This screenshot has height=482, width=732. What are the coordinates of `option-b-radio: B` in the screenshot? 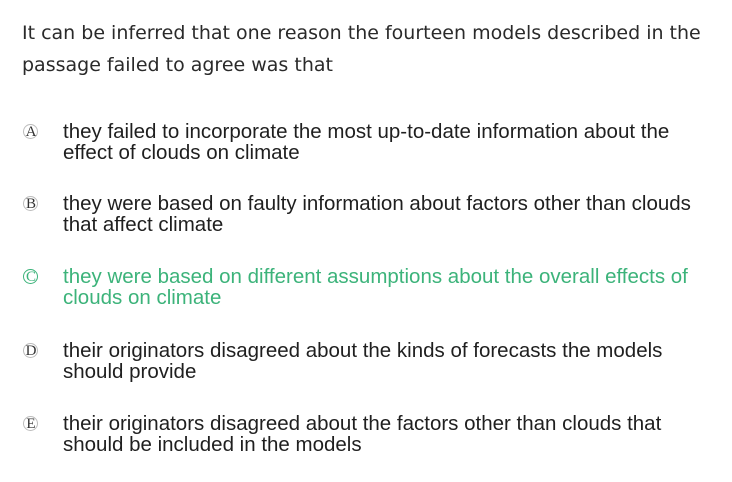 It's located at (31, 204).